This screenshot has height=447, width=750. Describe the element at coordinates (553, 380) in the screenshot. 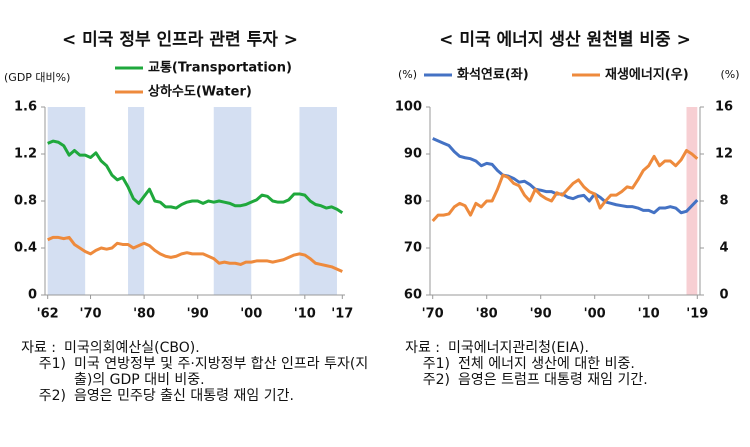

I see `note-text: 음영은 트럼프 대통령 재임 기간.` at that location.